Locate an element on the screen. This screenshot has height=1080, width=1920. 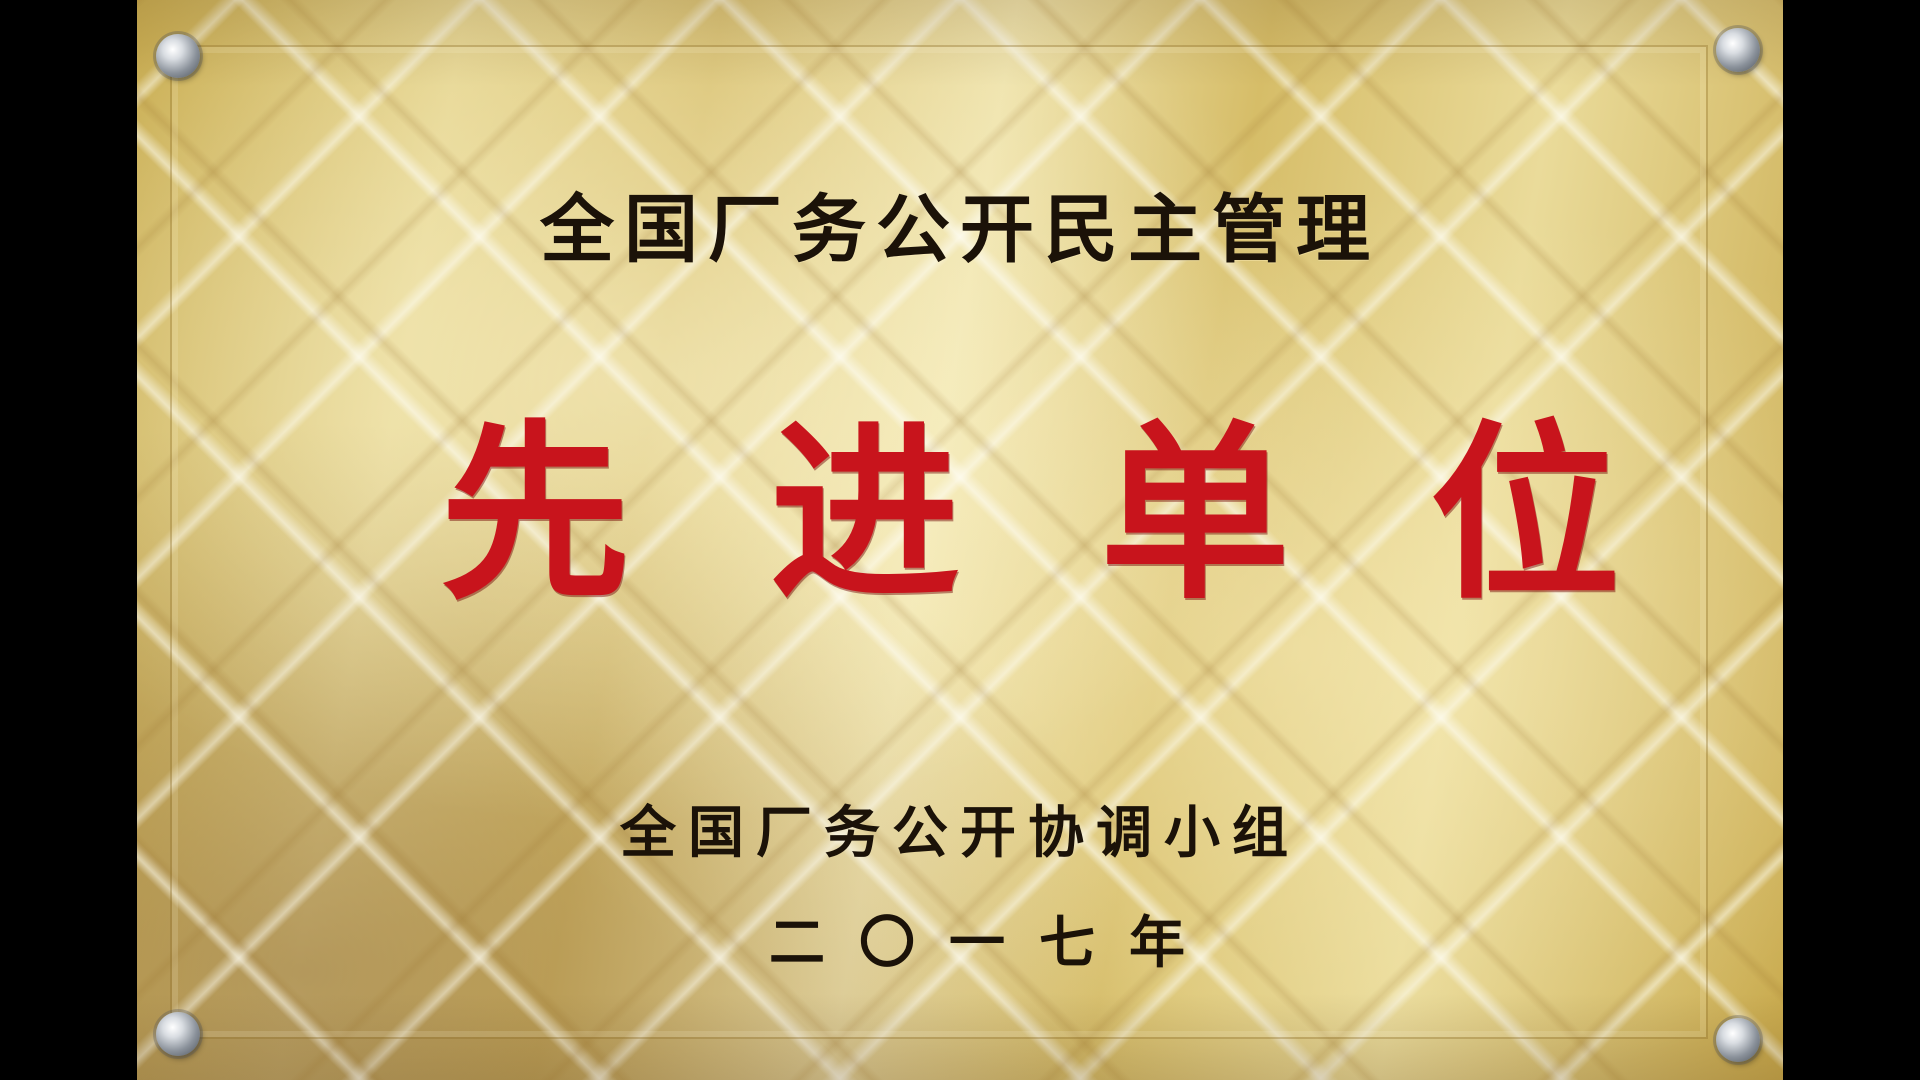
plaque-year: 二〇一七年 is located at coordinates (994, 943).